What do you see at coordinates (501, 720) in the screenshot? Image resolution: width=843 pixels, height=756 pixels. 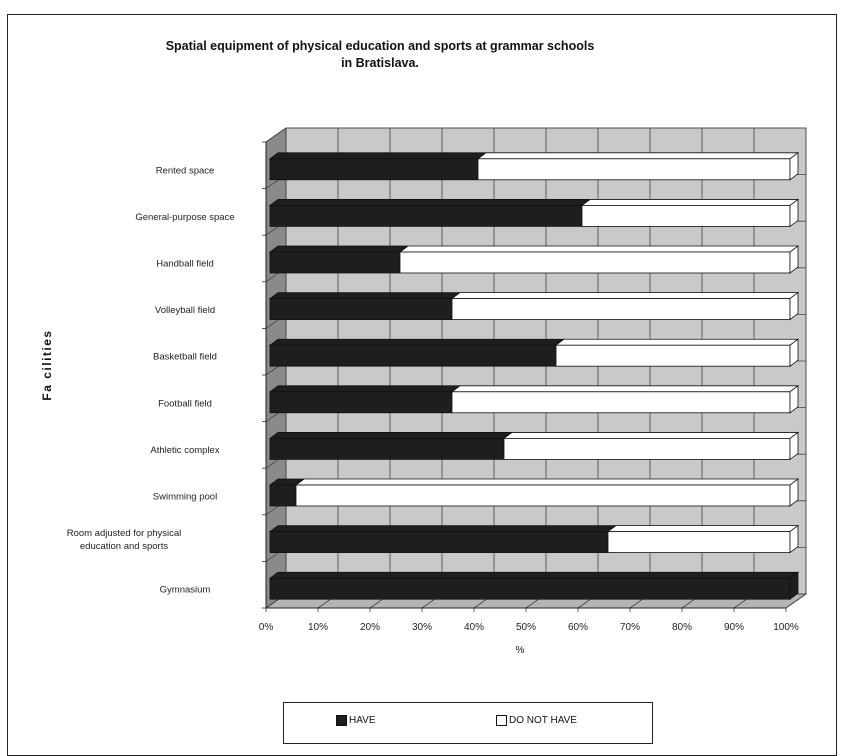 I see `legend-swatch-do-not-have` at bounding box center [501, 720].